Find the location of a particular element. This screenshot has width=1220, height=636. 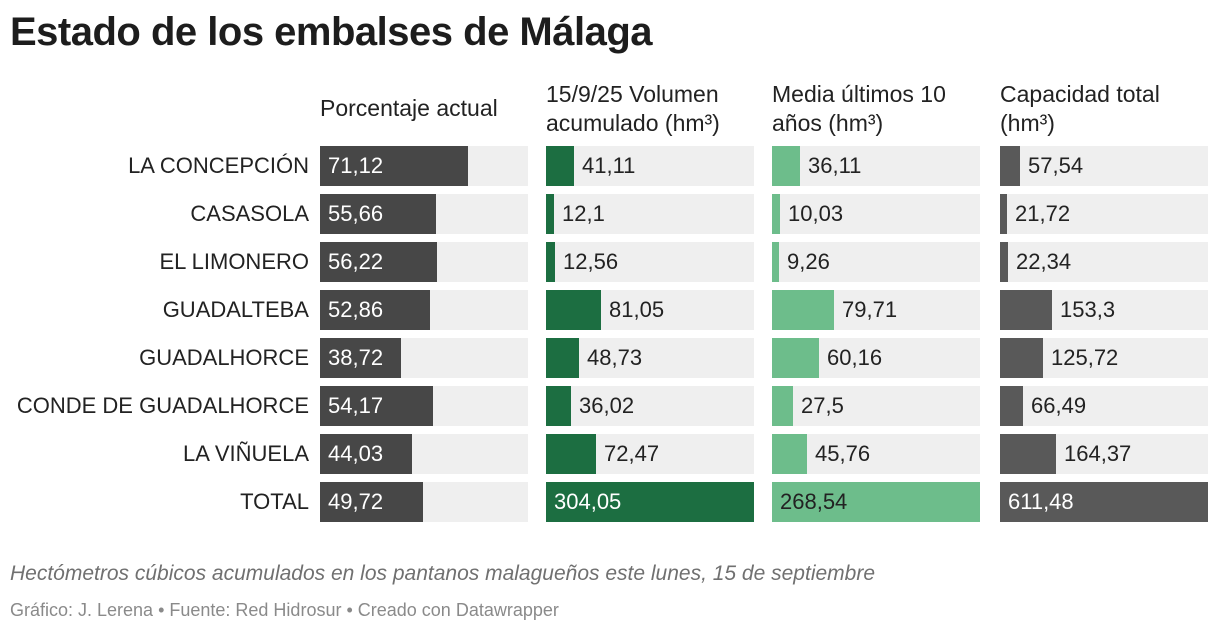

bar-track: 66,49 is located at coordinates (1104, 406).